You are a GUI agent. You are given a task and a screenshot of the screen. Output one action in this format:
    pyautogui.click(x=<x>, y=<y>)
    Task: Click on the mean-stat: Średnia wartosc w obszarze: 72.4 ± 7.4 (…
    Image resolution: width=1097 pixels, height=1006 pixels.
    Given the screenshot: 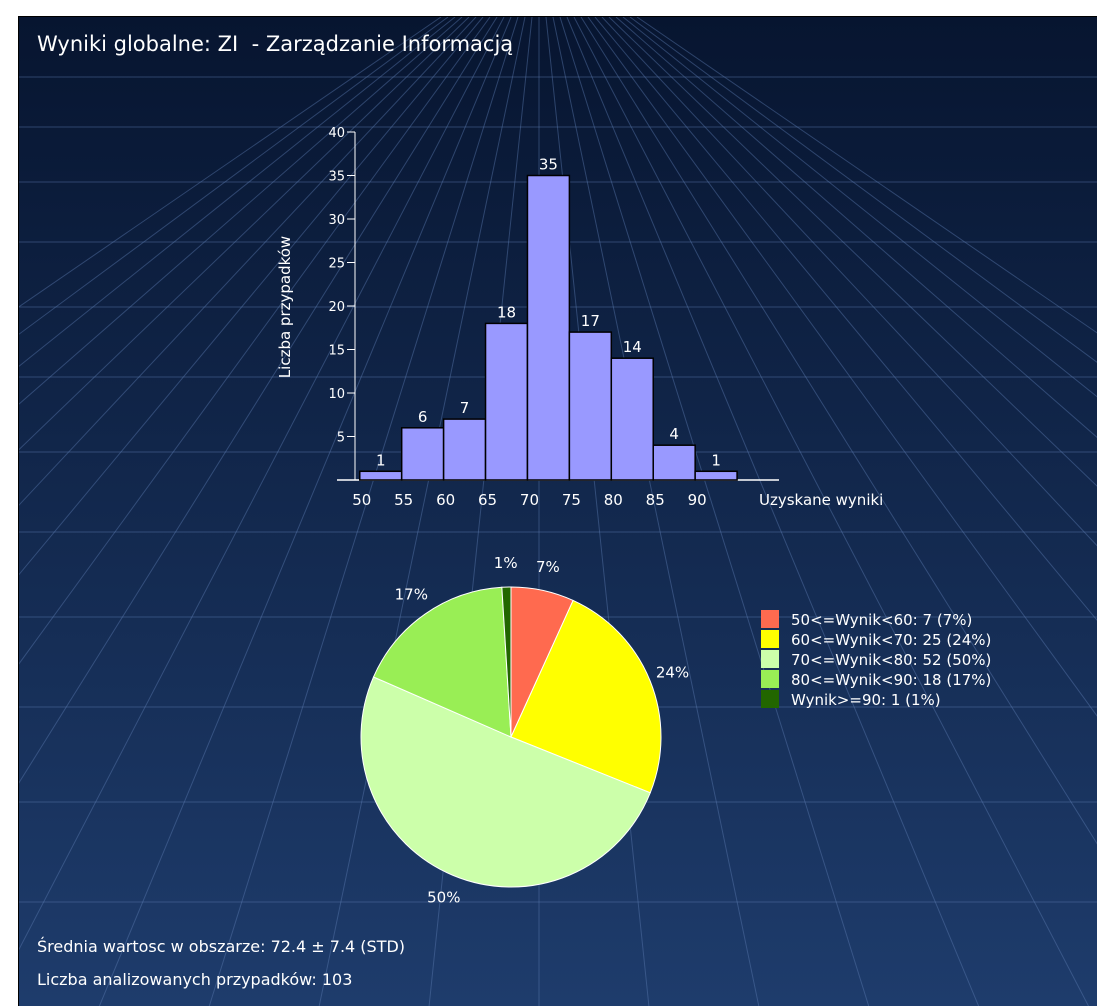 What is the action you would take?
    pyautogui.click(x=221, y=946)
    